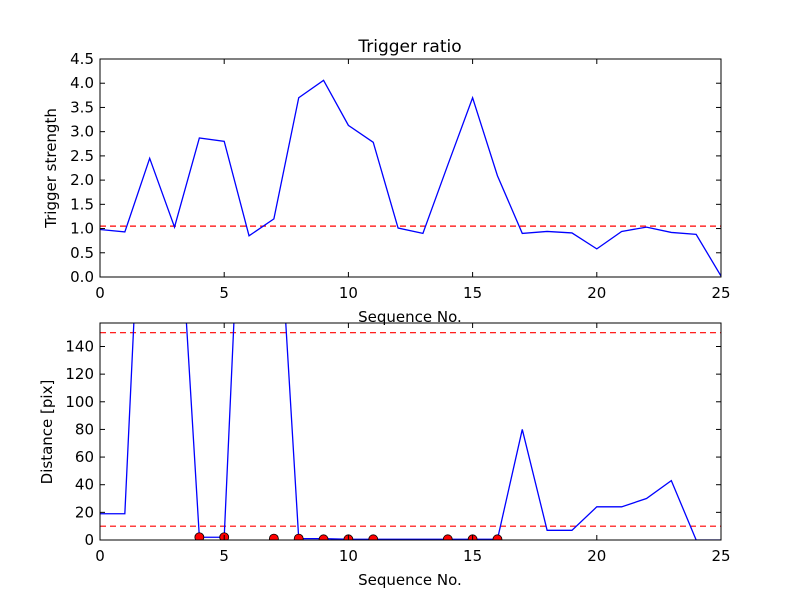 This screenshot has width=800, height=600. Describe the element at coordinates (79, 374) in the screenshot. I see `y-tick-label: 120` at that location.